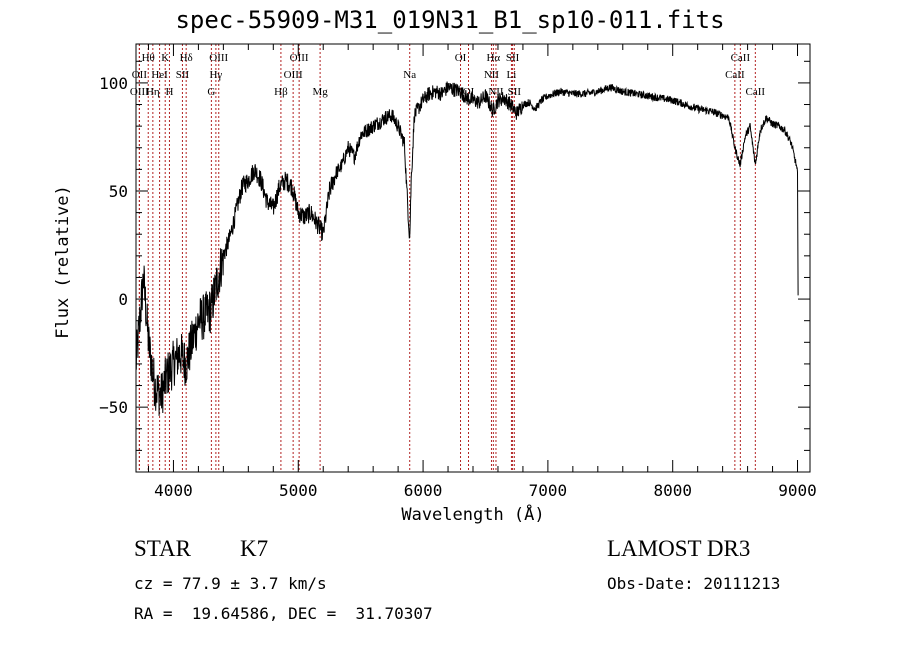  What do you see at coordinates (679, 548) in the screenshot?
I see `survey-label: LAMOST DR3` at bounding box center [679, 548].